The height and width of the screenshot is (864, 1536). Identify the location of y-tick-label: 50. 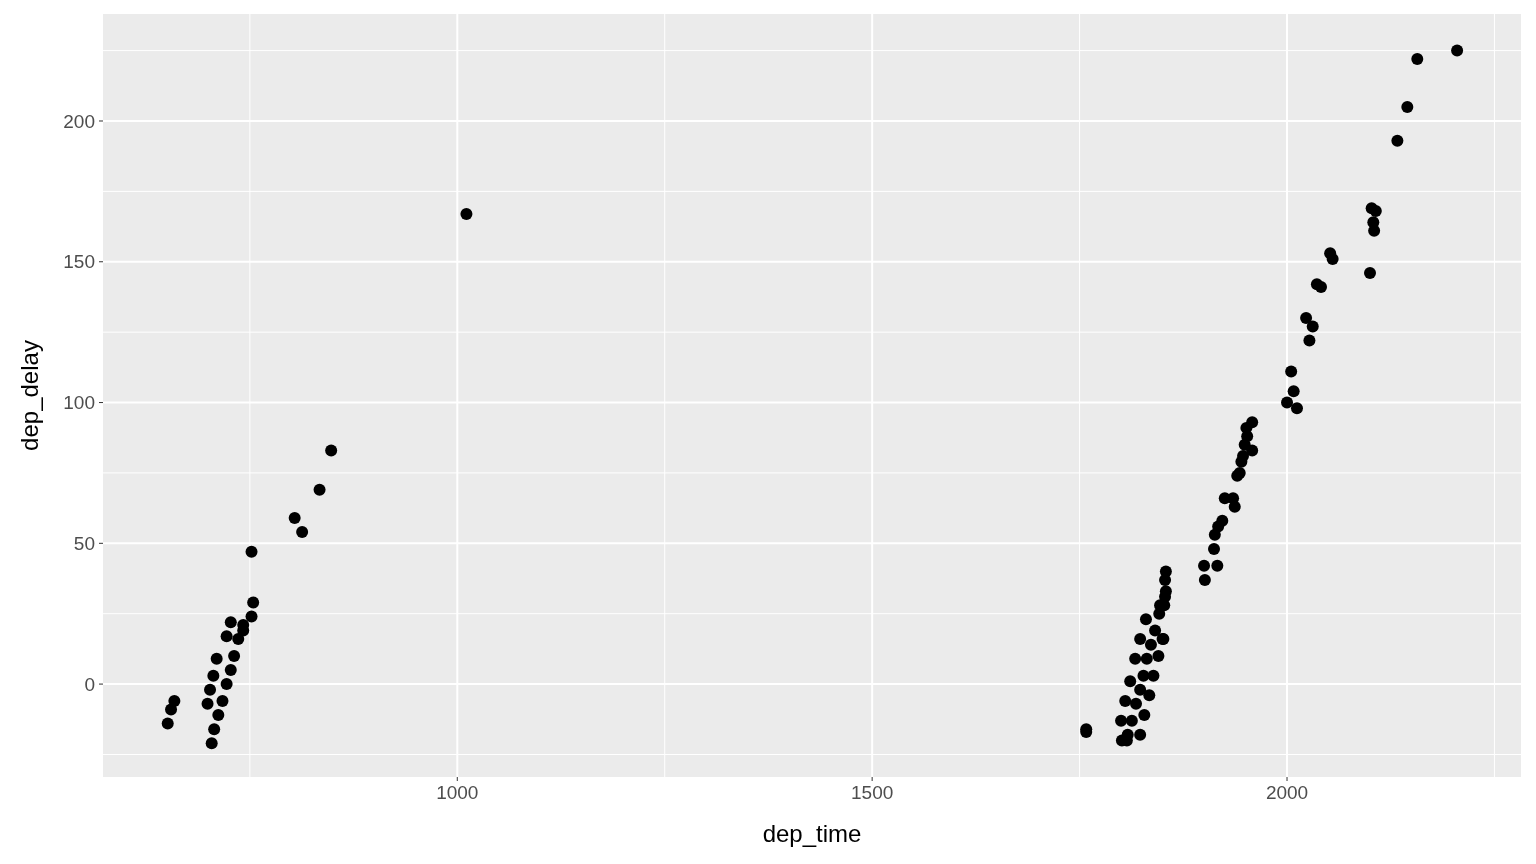
(84, 543).